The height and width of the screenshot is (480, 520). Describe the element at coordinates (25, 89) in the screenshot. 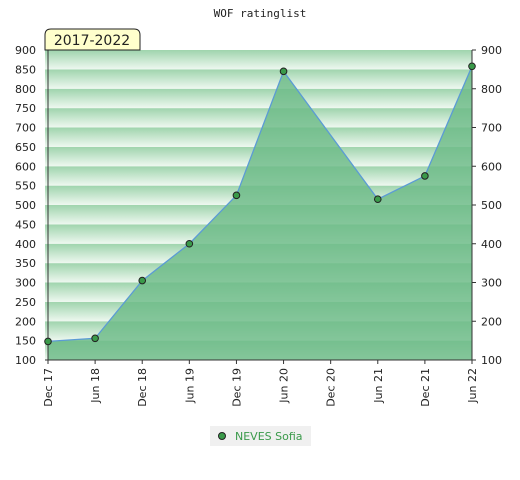

I see `y-tick-label-left: 800` at that location.